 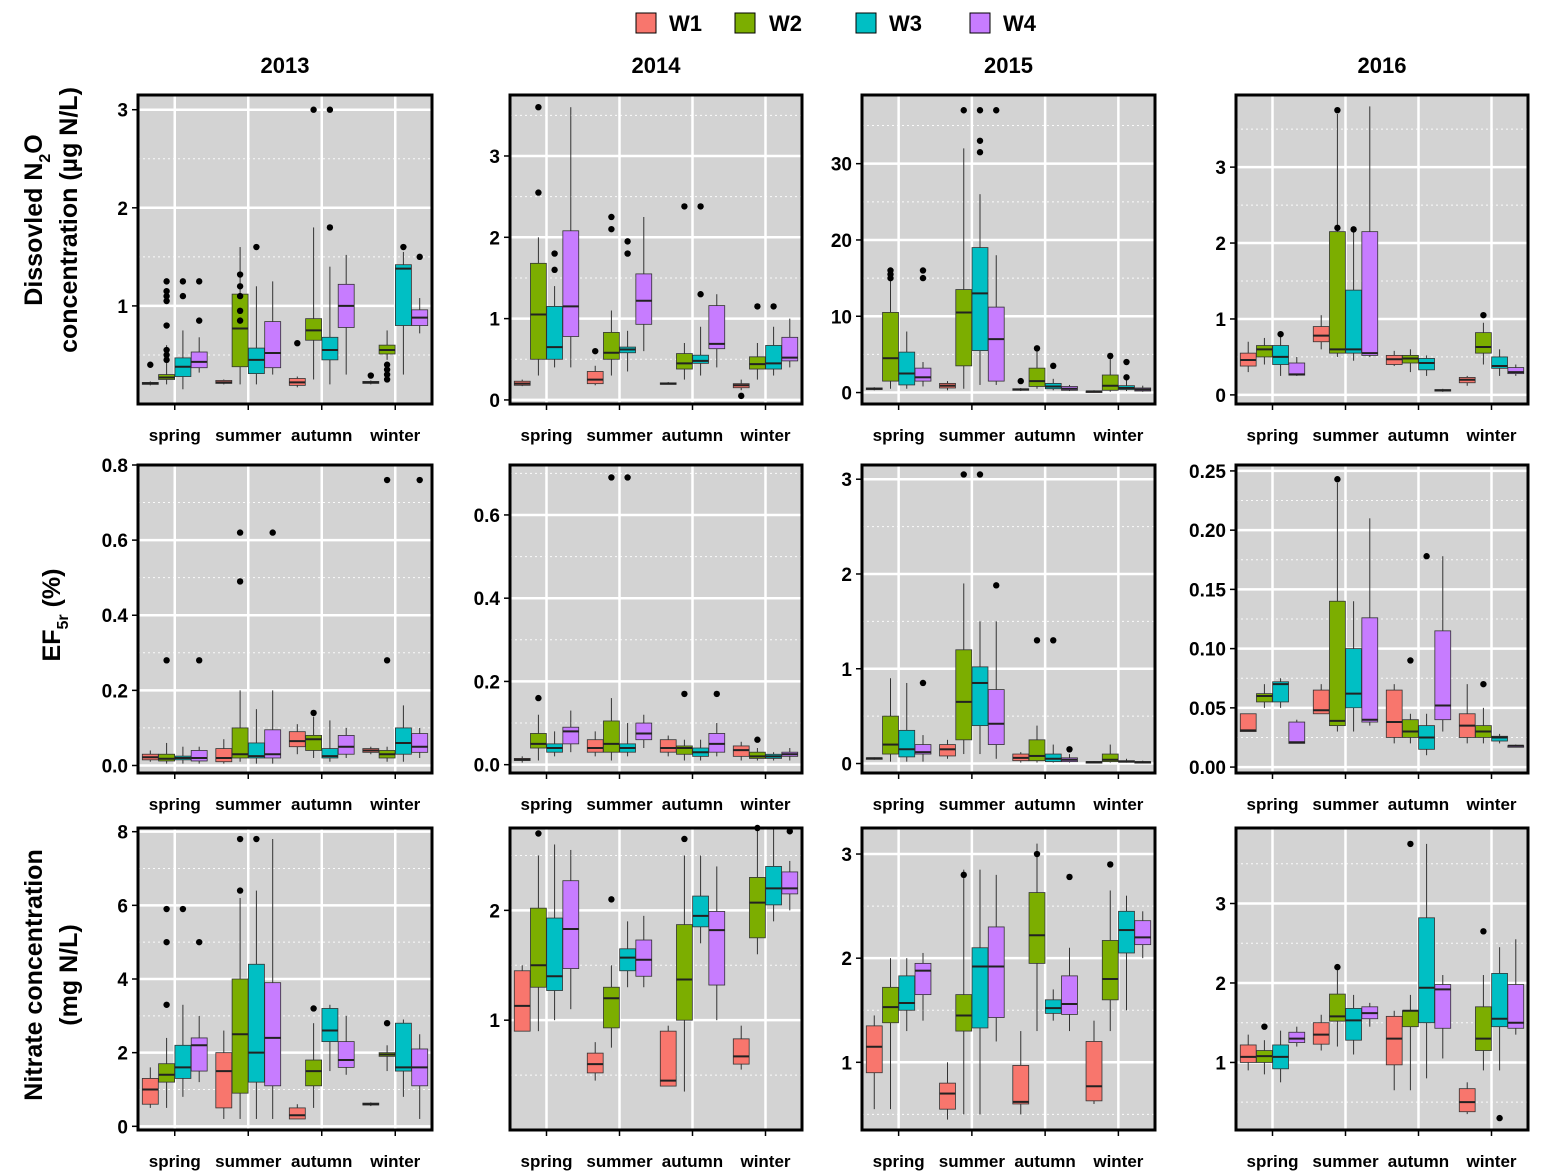 What do you see at coordinates (487, 766) in the screenshot?
I see `y-tick-label: 0.0` at bounding box center [487, 766].